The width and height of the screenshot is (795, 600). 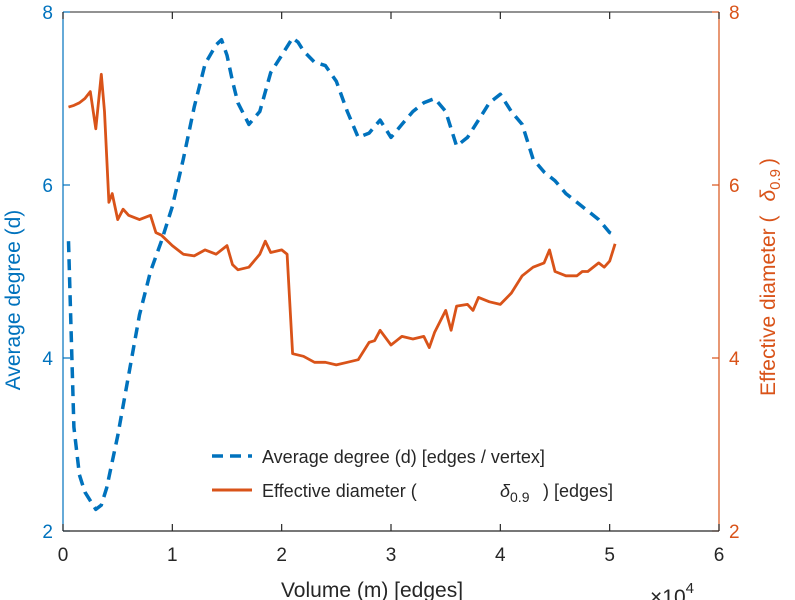 What do you see at coordinates (768, 306) in the screenshot?
I see `right-y-axis-label-prefix: Effective diameter (` at bounding box center [768, 306].